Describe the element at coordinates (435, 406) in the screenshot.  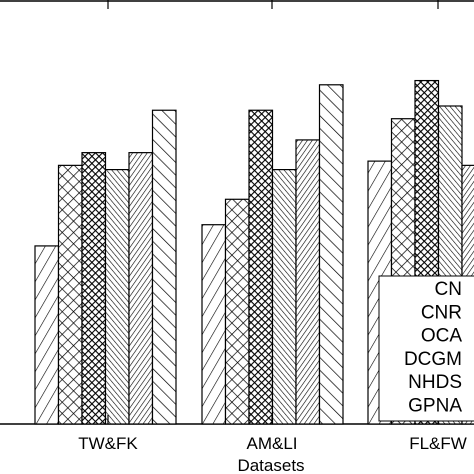
I see `legend-label-gpna: GPNA` at that location.